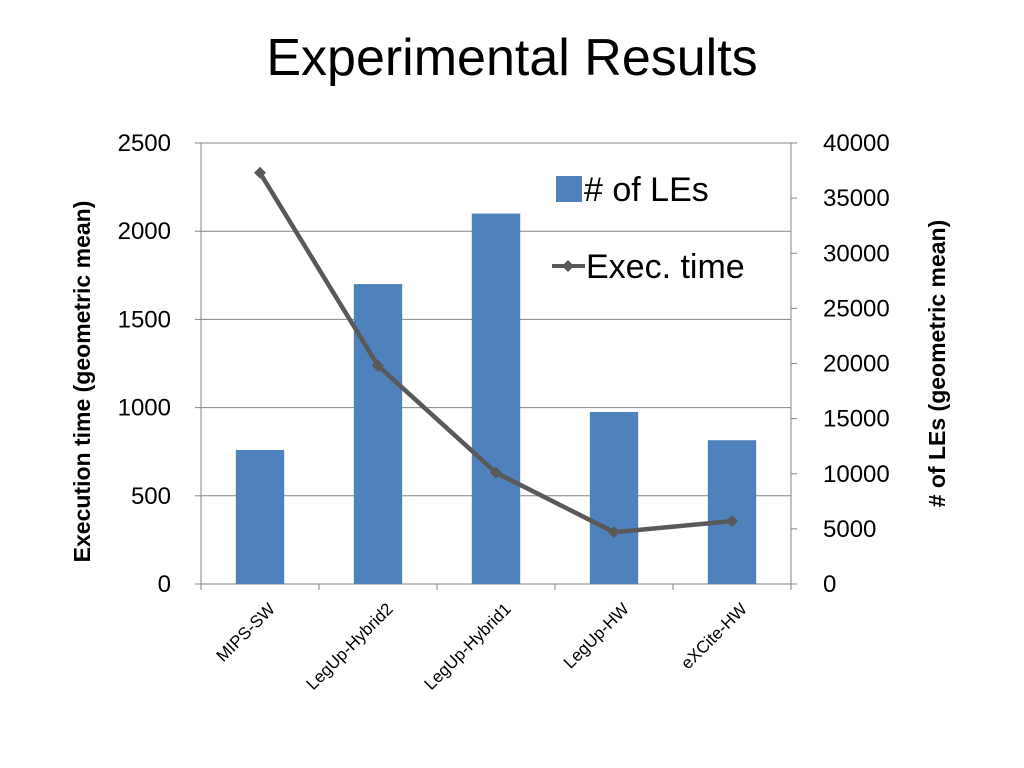  What do you see at coordinates (856, 419) in the screenshot?
I see `right-tick-label: 15000` at bounding box center [856, 419].